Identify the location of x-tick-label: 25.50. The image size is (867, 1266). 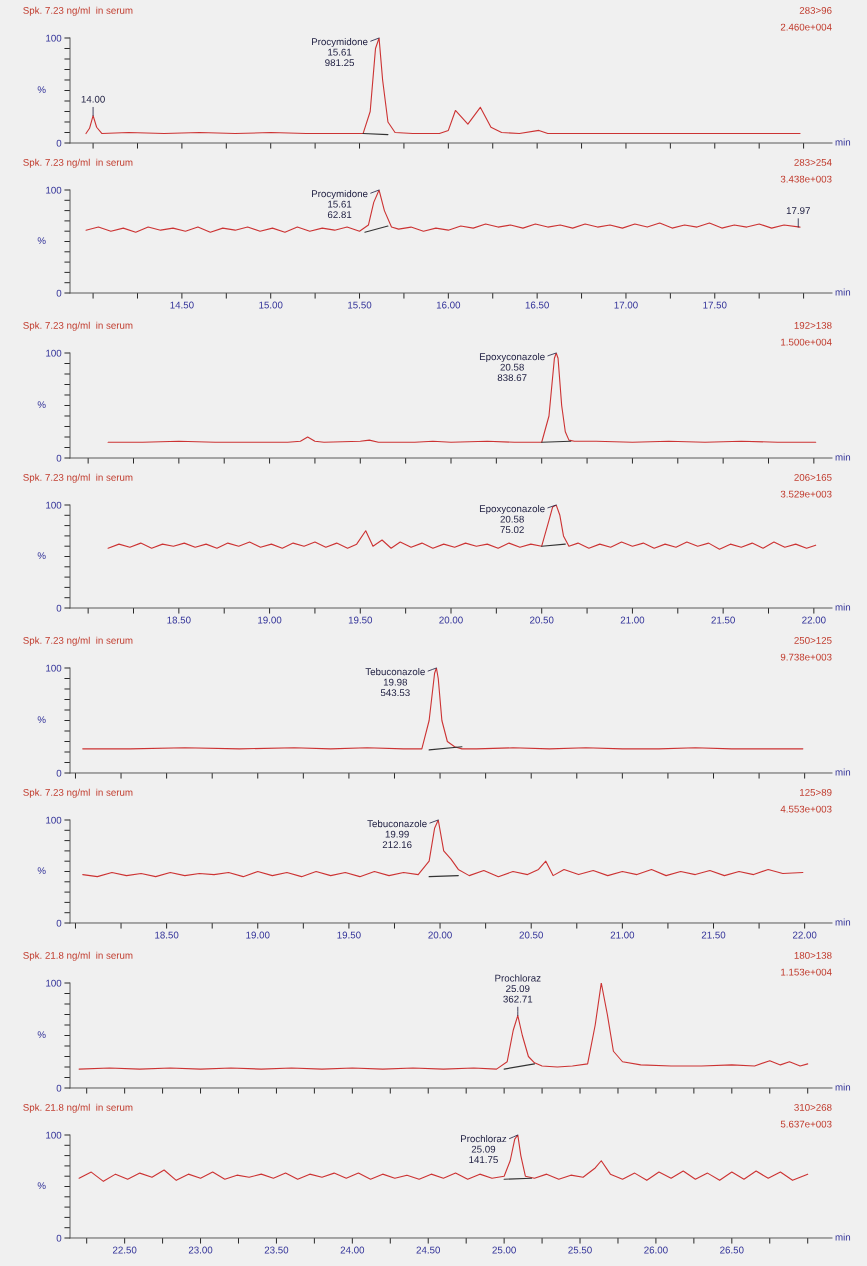
(580, 1250).